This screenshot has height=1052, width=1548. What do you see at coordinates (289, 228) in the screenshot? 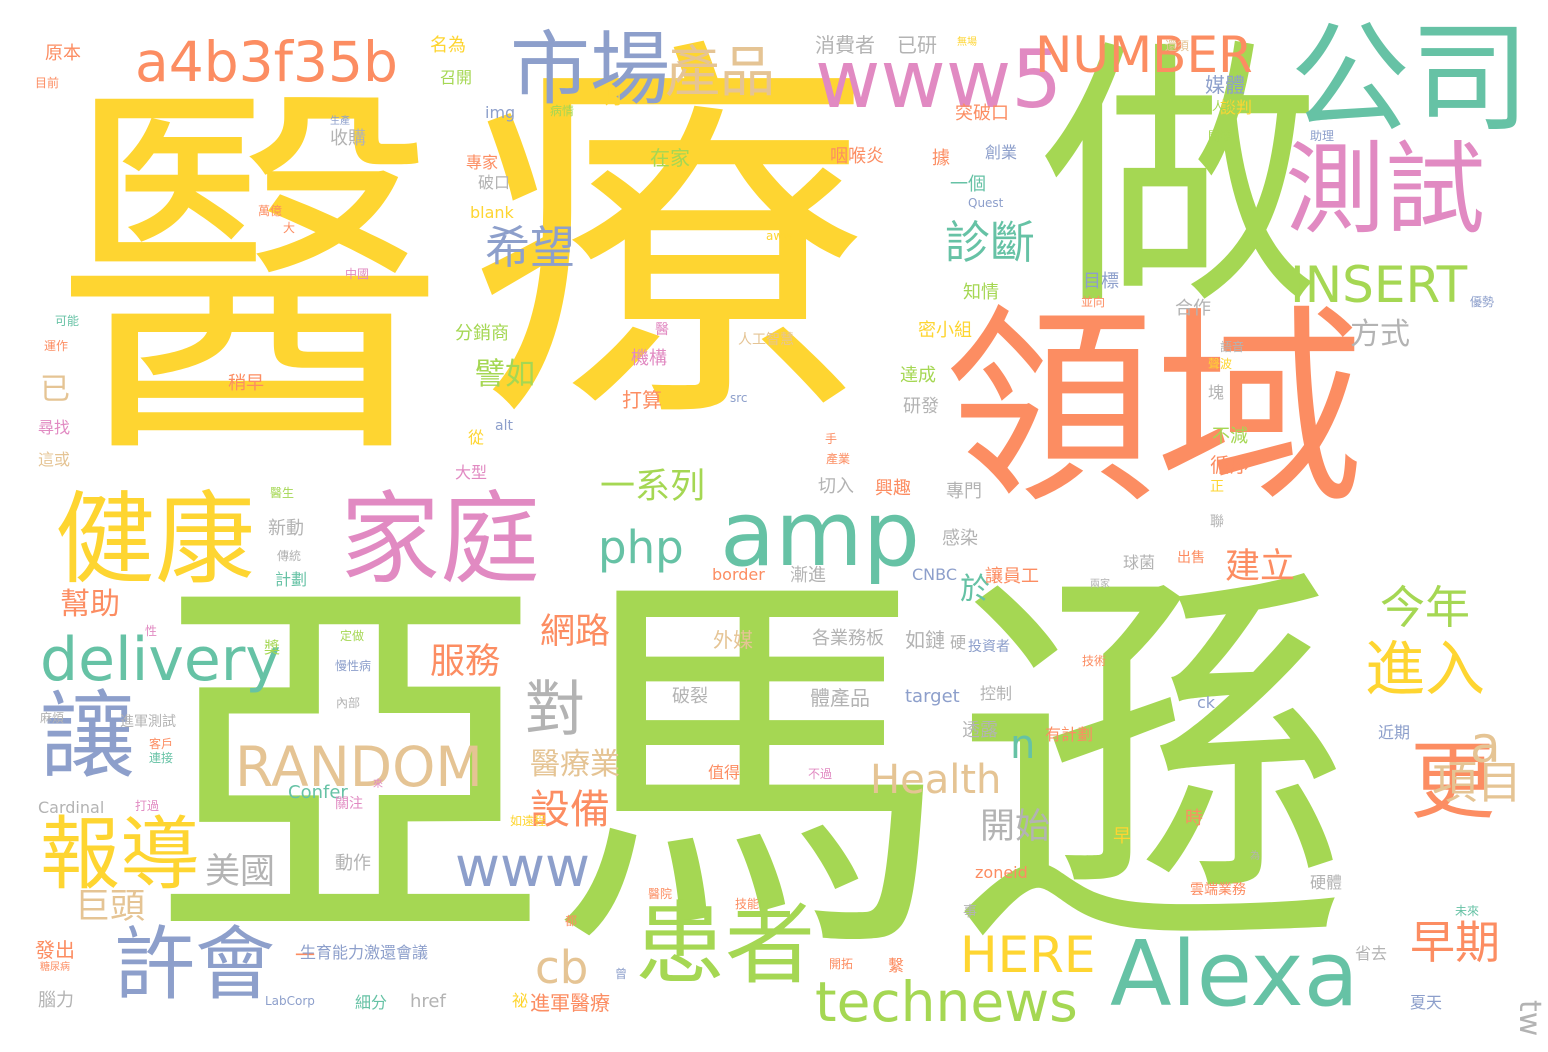
I see `cloud-word: 大` at bounding box center [289, 228].